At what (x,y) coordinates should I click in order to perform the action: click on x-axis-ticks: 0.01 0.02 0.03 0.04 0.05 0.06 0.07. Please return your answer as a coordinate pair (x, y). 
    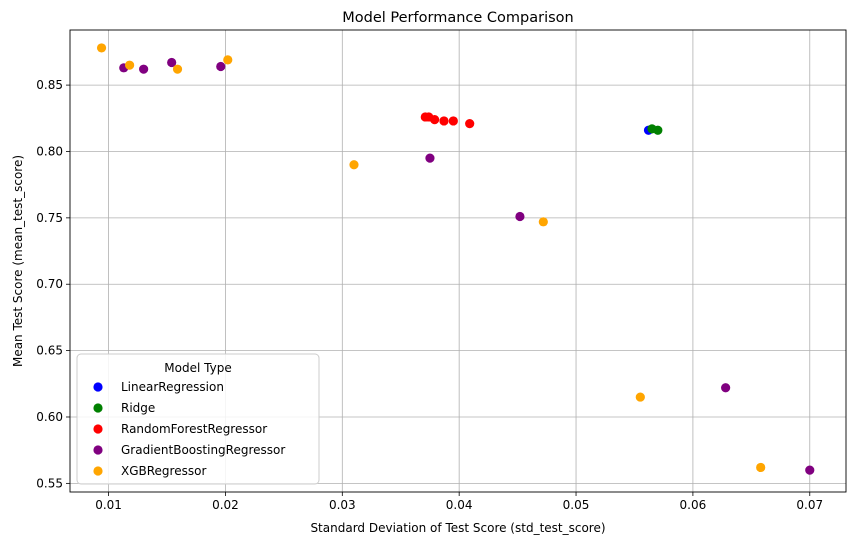
    Looking at the image, I should click on (459, 502).